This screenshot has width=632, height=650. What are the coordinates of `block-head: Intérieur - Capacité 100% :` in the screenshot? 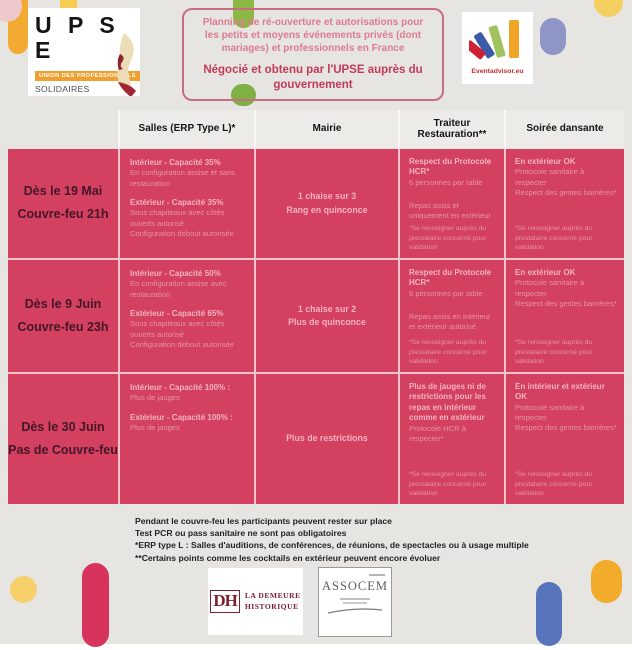 It's located at (180, 387).